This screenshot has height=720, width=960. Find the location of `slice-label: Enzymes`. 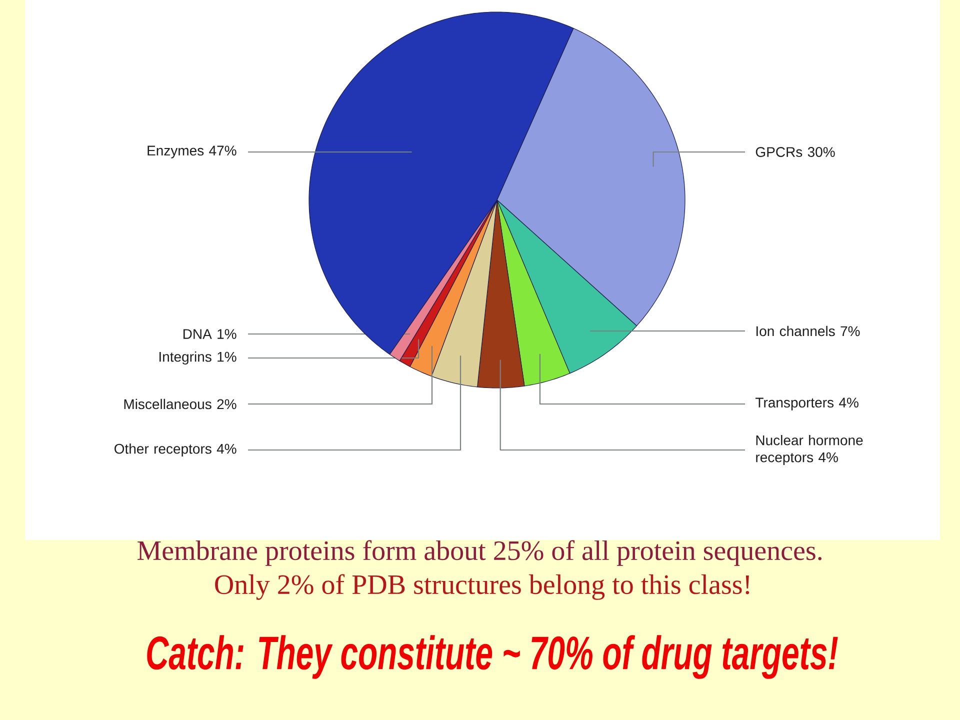

slice-label: Enzymes is located at coordinates (176, 152).